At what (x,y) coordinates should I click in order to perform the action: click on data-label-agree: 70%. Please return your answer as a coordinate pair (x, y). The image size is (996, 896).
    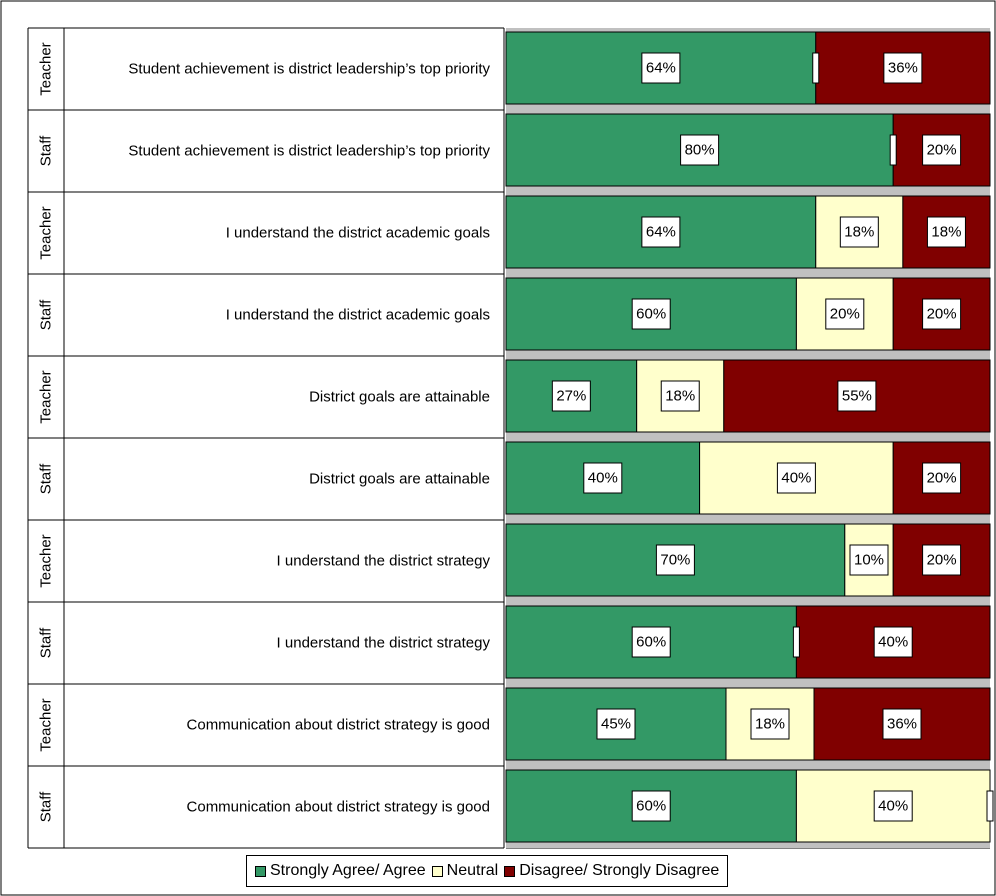
    Looking at the image, I should click on (675, 560).